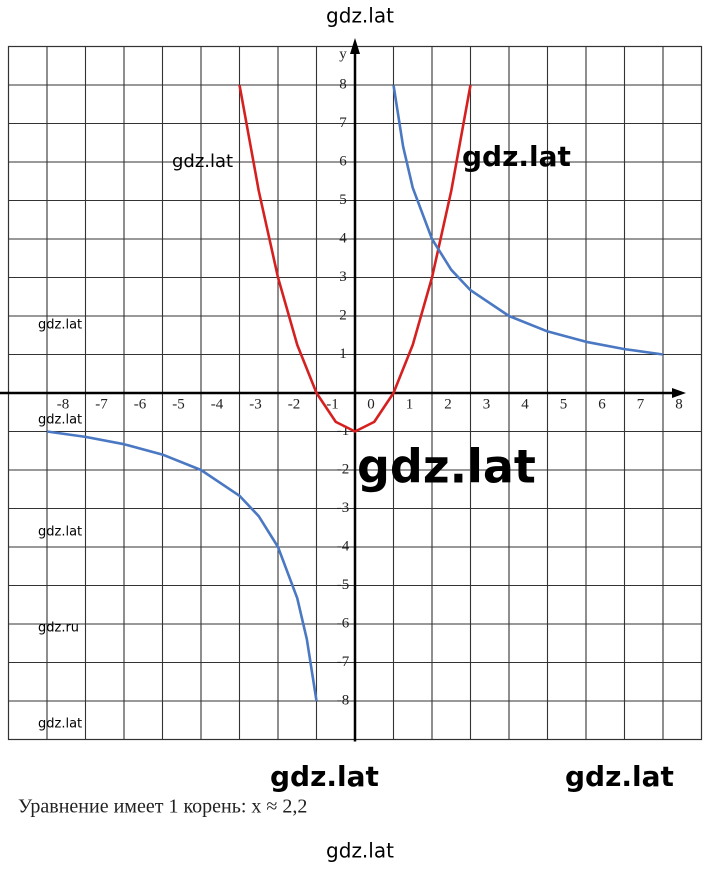  Describe the element at coordinates (294, 404) in the screenshot. I see `x-tick-label: -2` at that location.